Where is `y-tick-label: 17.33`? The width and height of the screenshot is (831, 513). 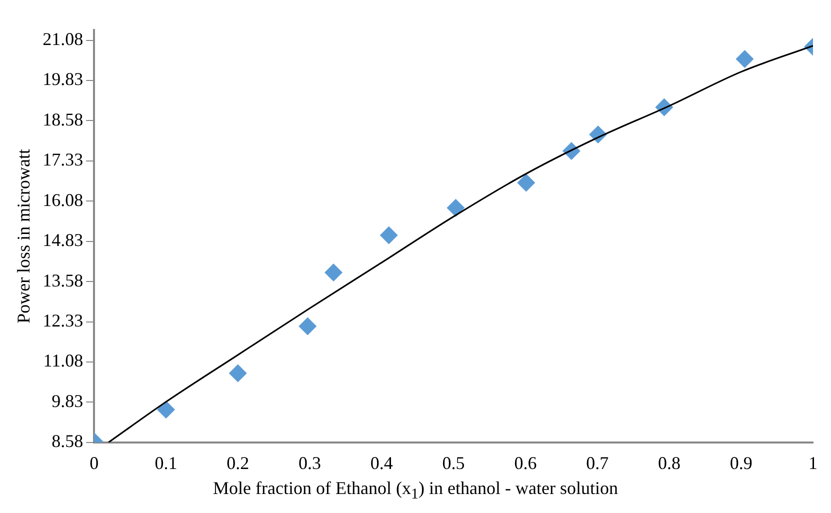
y-tick-label: 17.33 is located at coordinates (63, 160).